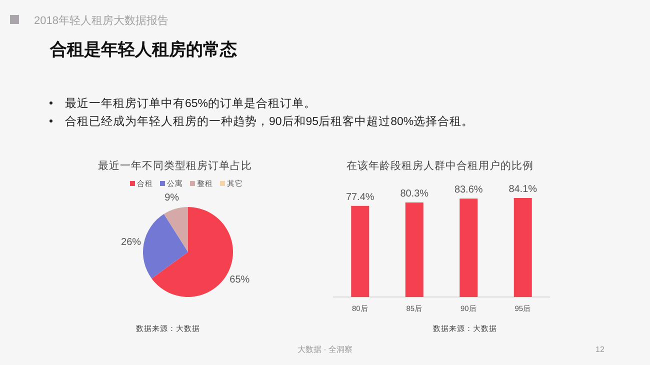 This screenshot has height=365, width=650. I want to click on text: 2018年轻人租房大数据报告, so click(101, 20).